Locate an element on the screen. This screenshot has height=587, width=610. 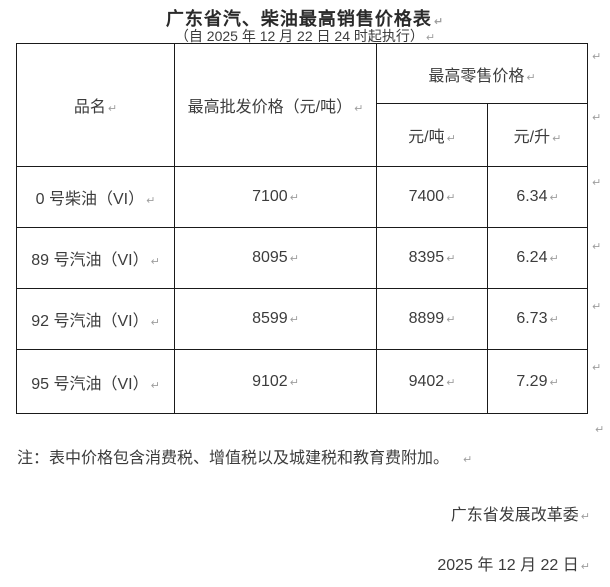
issuer-signature-text: 广东省发展改革委 is located at coordinates (514, 515).